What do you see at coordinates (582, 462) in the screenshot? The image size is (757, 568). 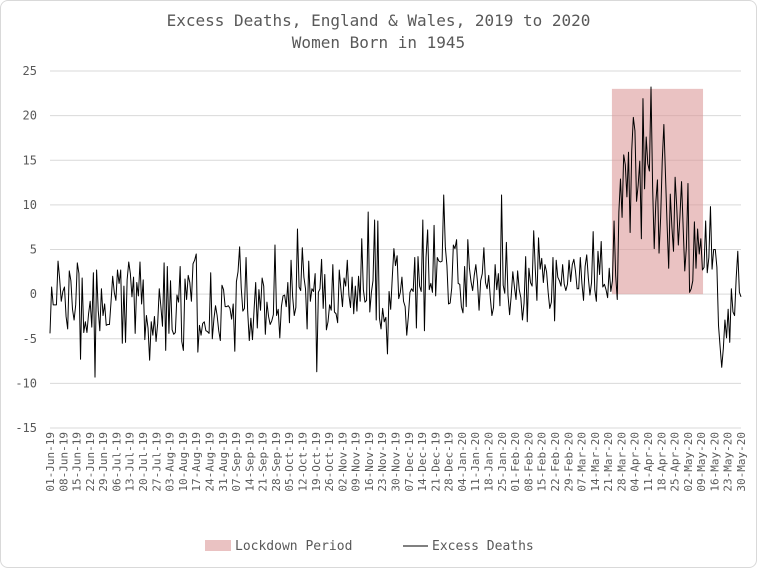 I see `x-tick-label: 07-Mar-20` at bounding box center [582, 462].